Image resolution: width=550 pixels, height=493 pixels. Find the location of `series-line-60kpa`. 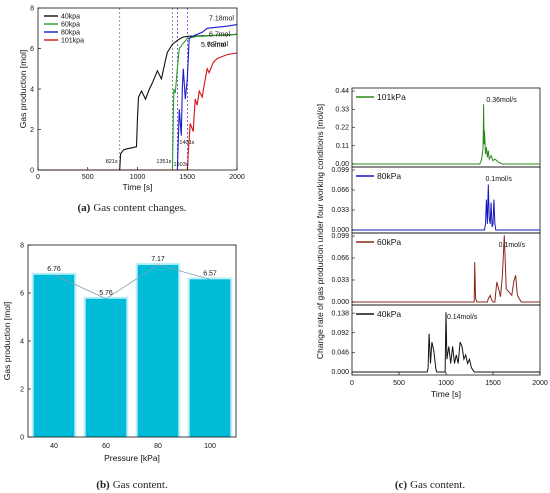

series-line-60kpa is located at coordinates (138, 102).